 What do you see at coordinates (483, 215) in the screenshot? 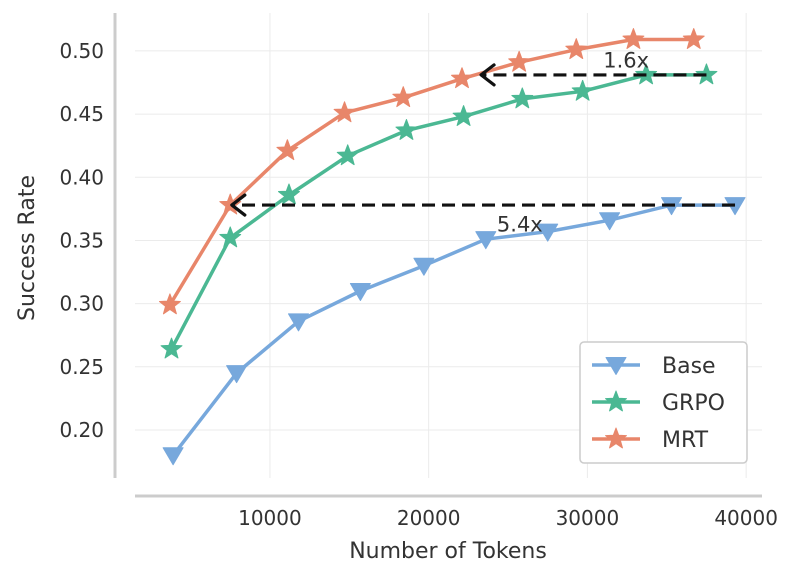
I see `speedup-annotation: 5.4x` at bounding box center [483, 215].